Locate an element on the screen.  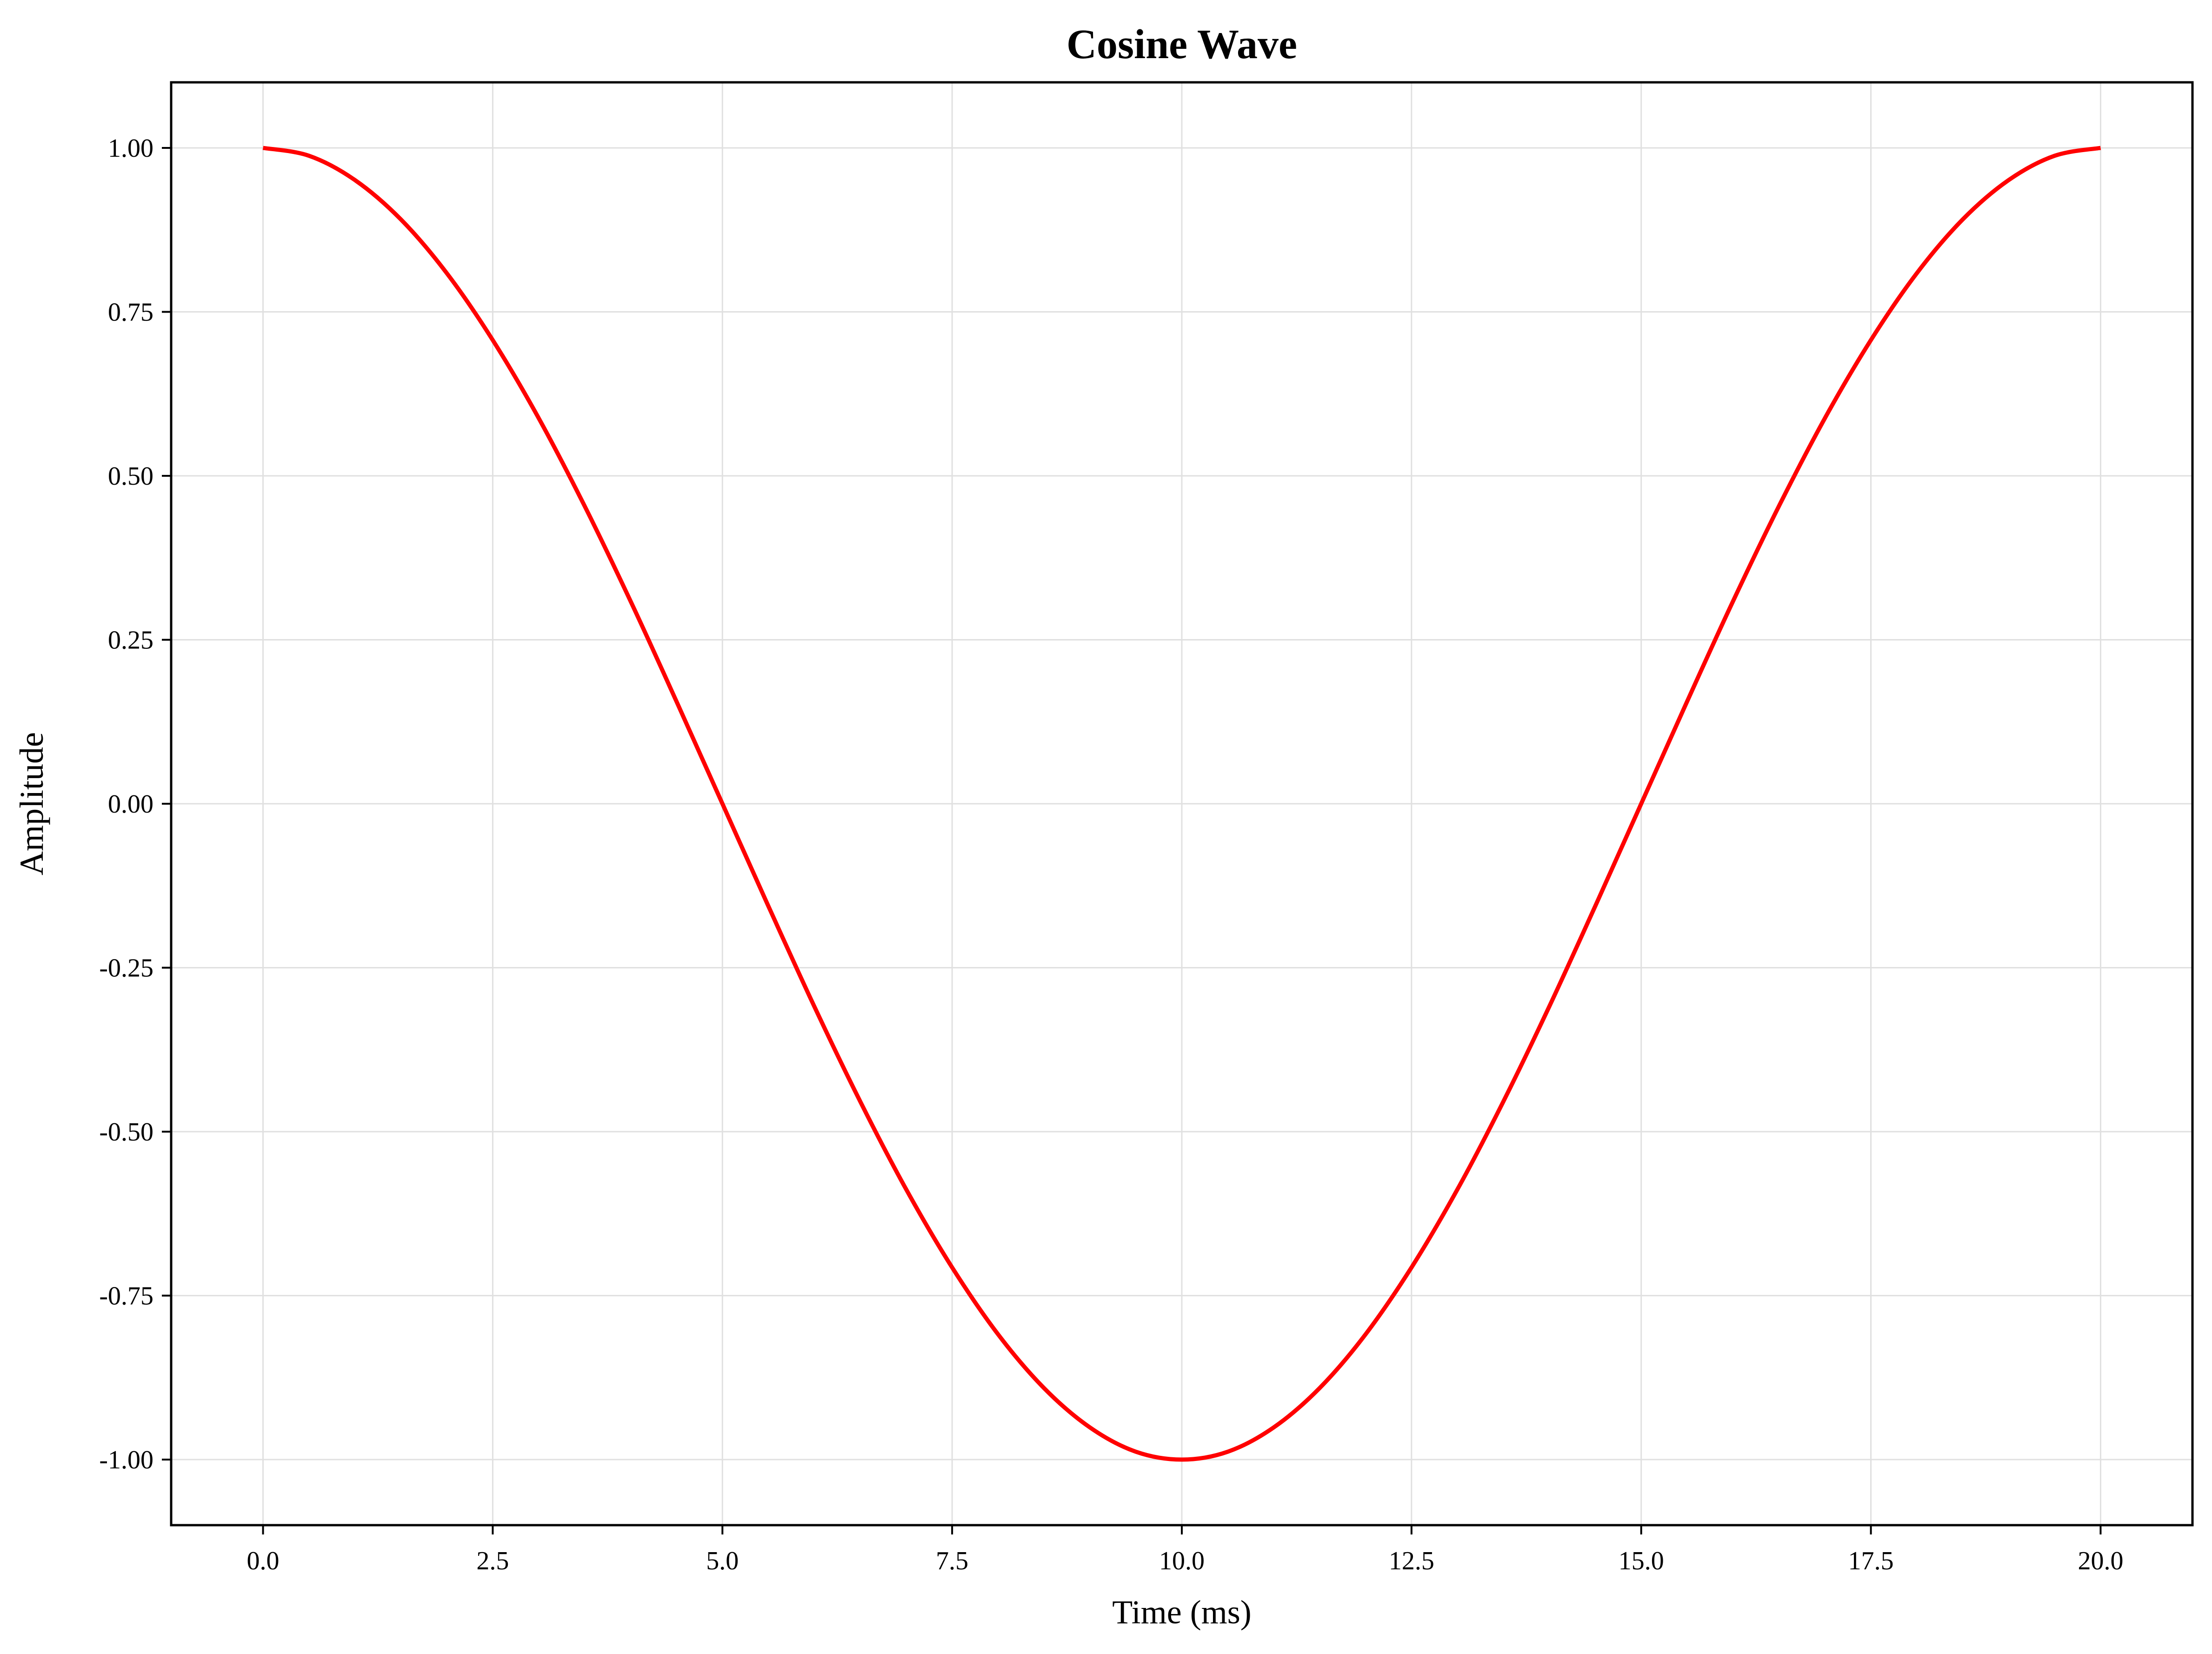
y-tick-label: -0.50 is located at coordinates (126, 1132).